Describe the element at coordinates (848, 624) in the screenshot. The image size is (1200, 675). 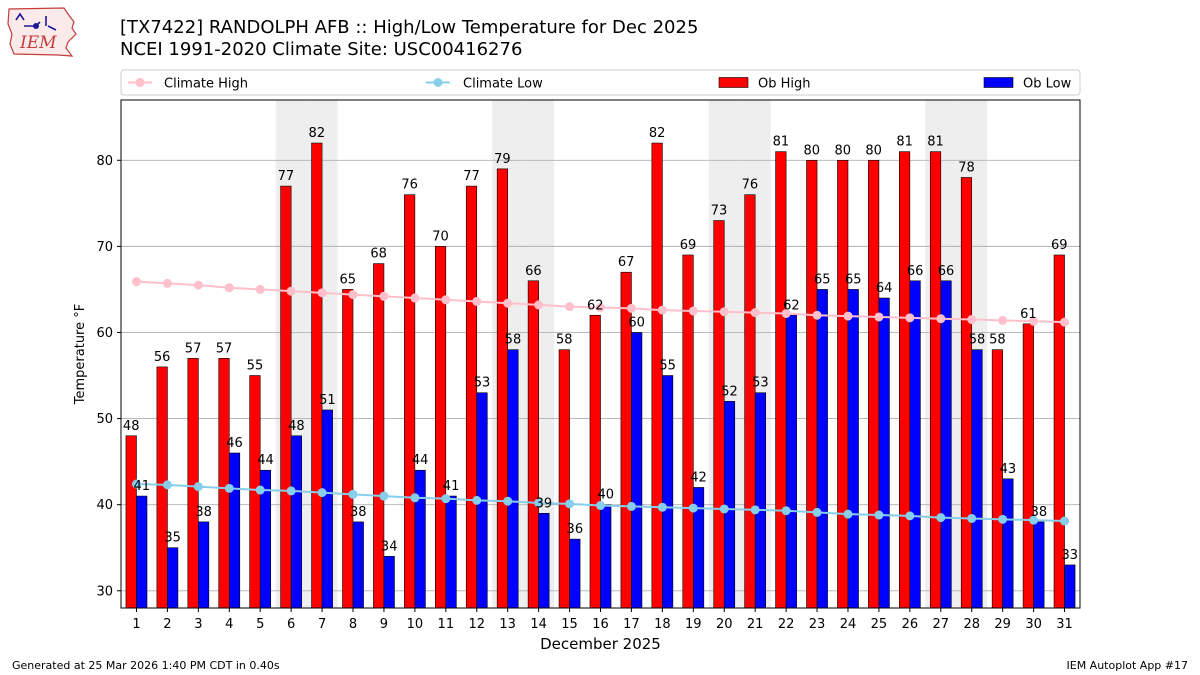
I see `x-tick-label: 24` at that location.